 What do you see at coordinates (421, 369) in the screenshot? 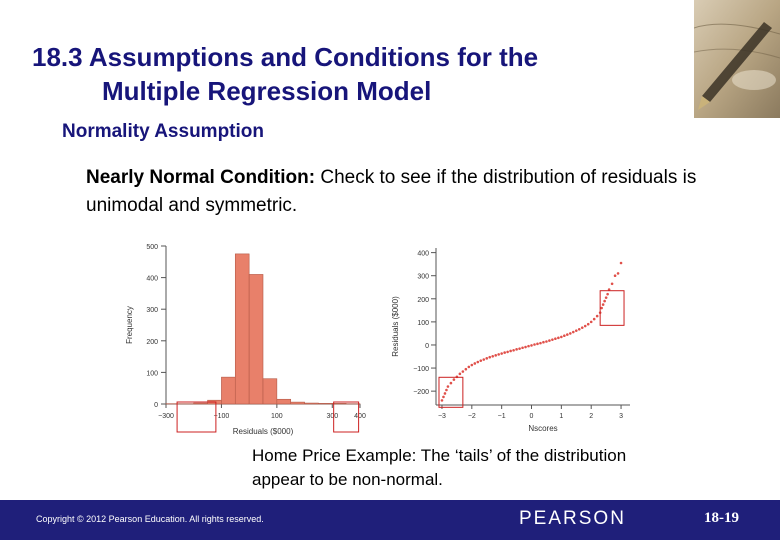
I see `qq-y-tick-label: −100` at bounding box center [421, 369].